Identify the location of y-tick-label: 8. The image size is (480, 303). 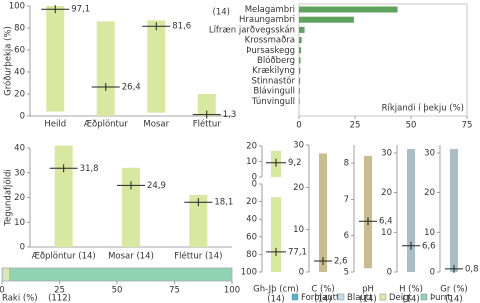
(346, 164).